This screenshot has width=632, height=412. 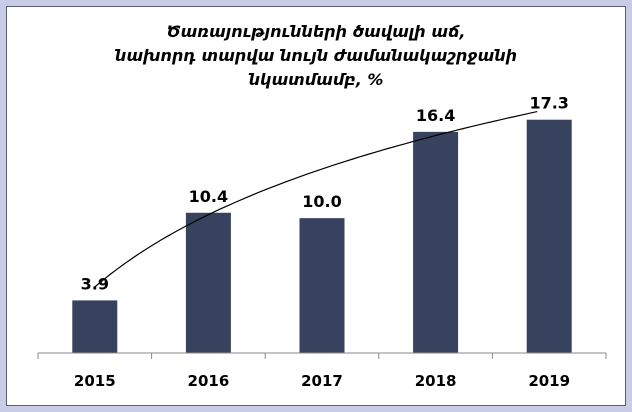 I want to click on bar-2019, so click(x=549, y=236).